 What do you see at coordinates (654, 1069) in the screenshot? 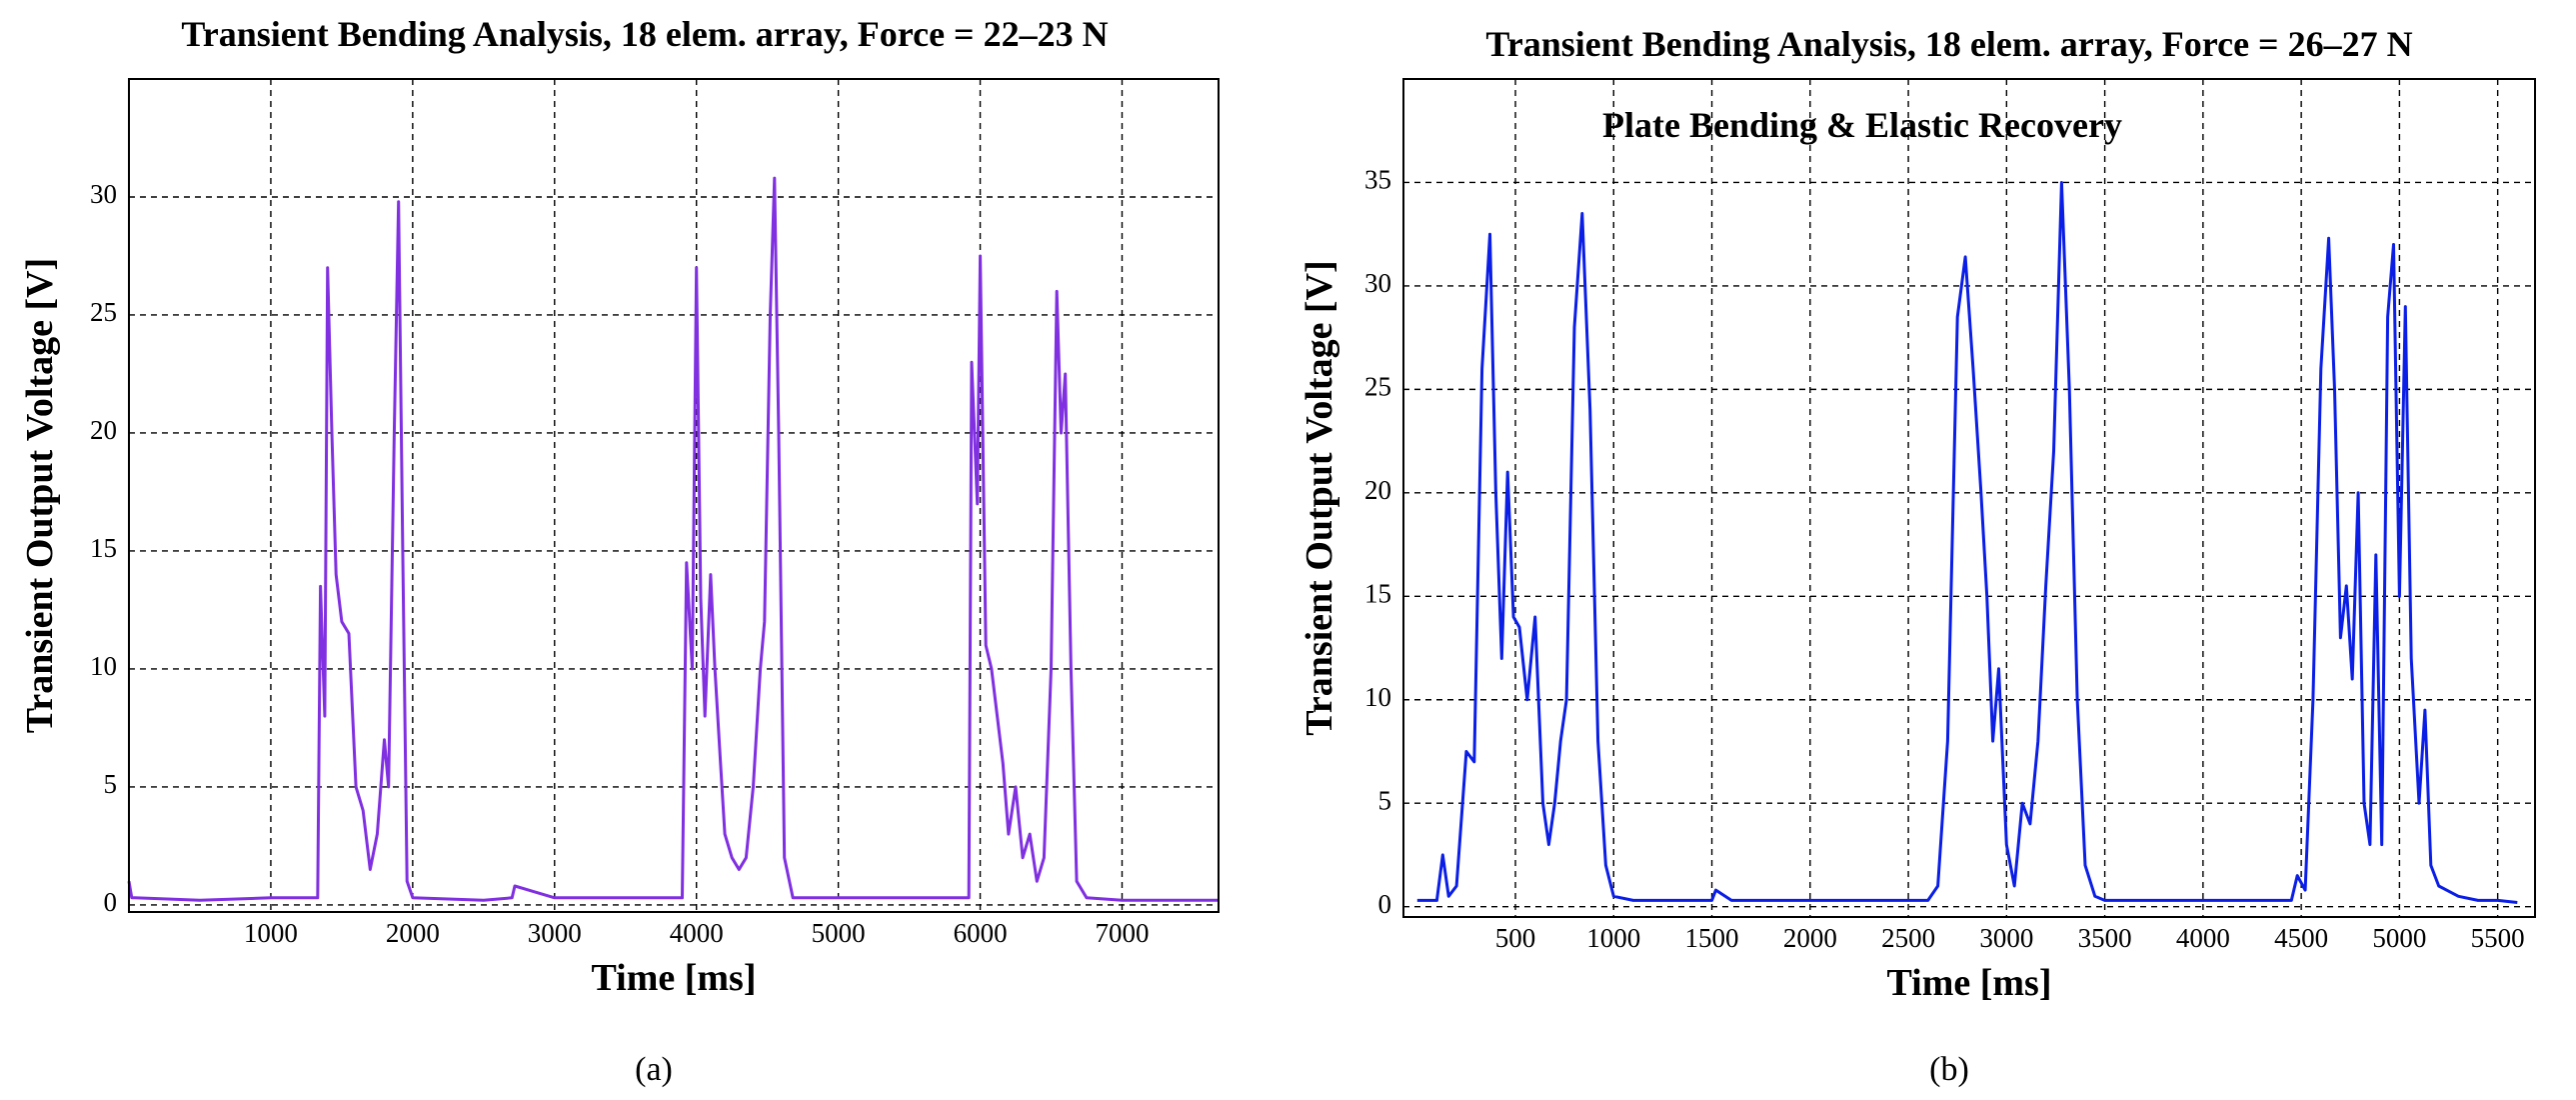
I see `caption: (a)` at bounding box center [654, 1069].